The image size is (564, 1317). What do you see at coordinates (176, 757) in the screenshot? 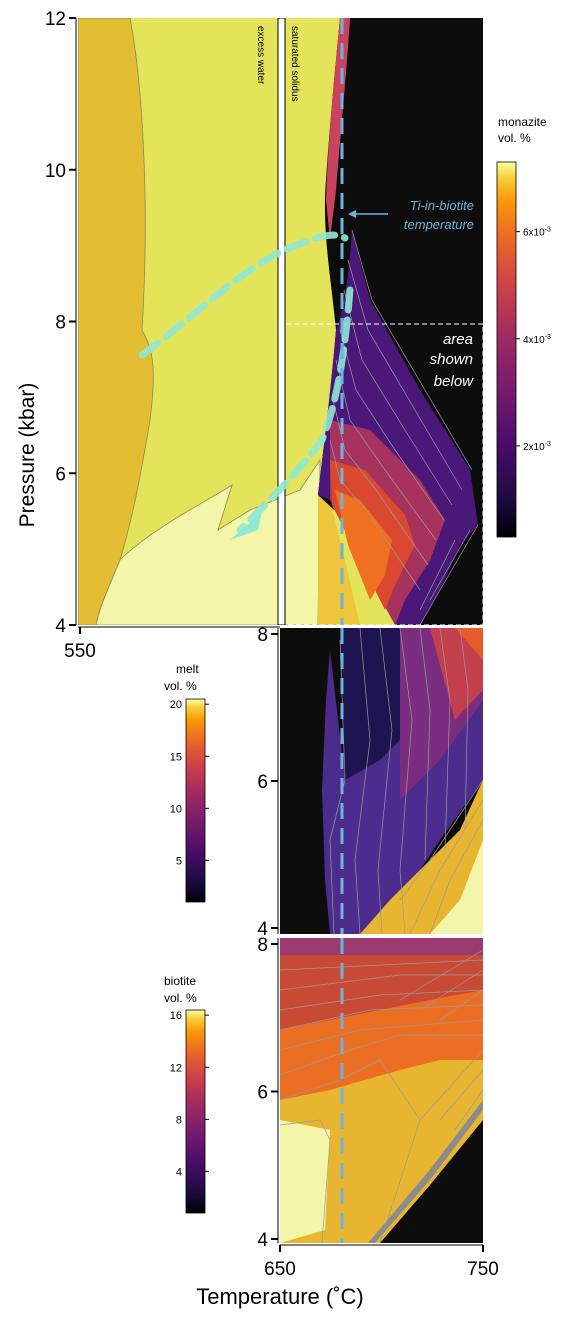
I see `melt-legend-tick-label: 15` at bounding box center [176, 757].